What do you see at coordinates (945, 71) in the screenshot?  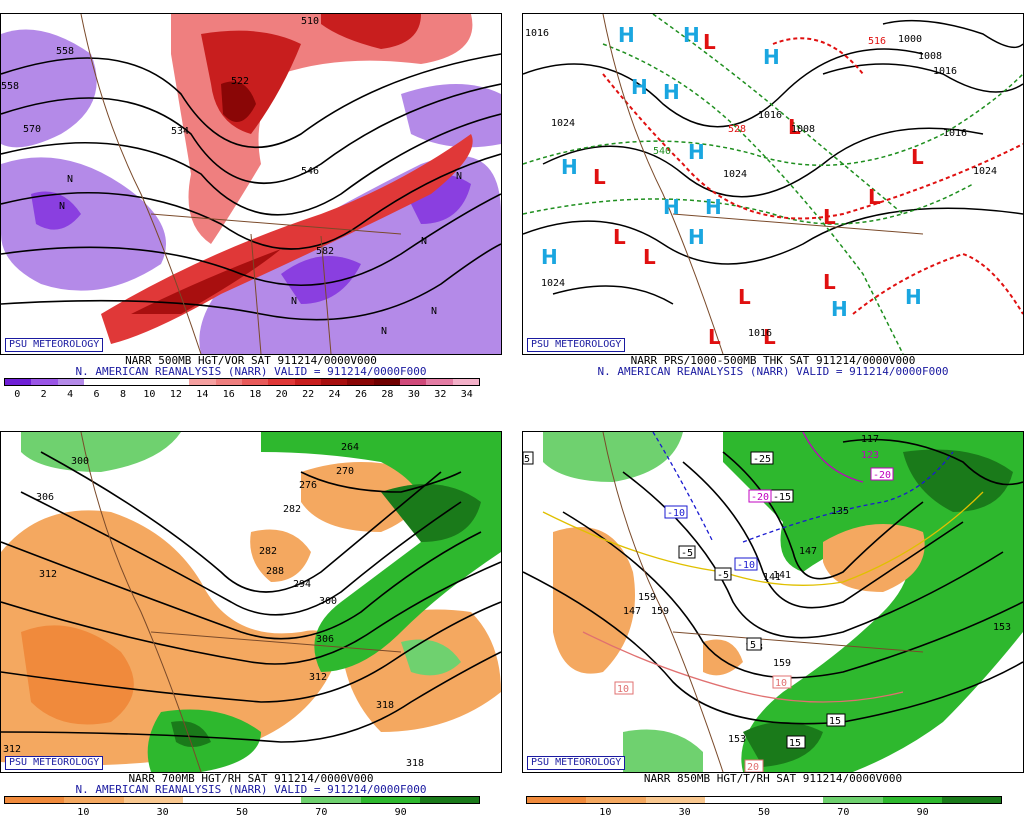 I see `isobar-label: 1016` at bounding box center [945, 71].